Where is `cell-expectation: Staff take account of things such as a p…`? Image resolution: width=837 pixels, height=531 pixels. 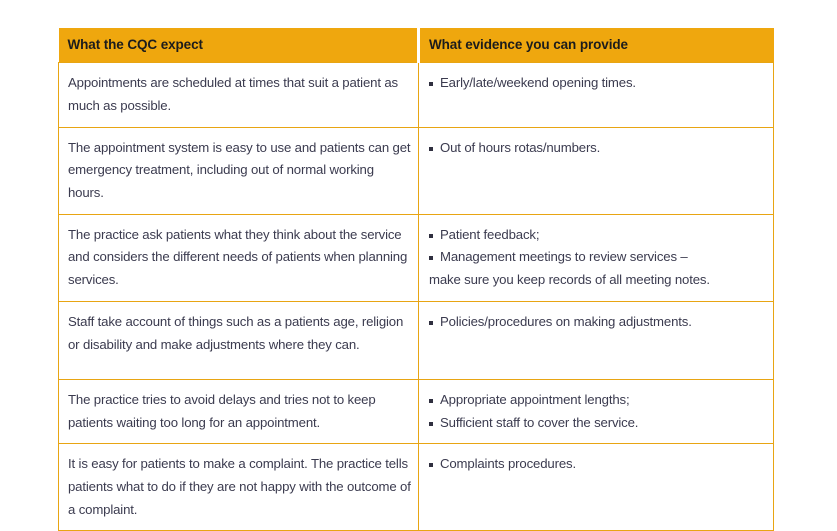 cell-expectation: Staff take account of things such as a p… is located at coordinates (238, 340).